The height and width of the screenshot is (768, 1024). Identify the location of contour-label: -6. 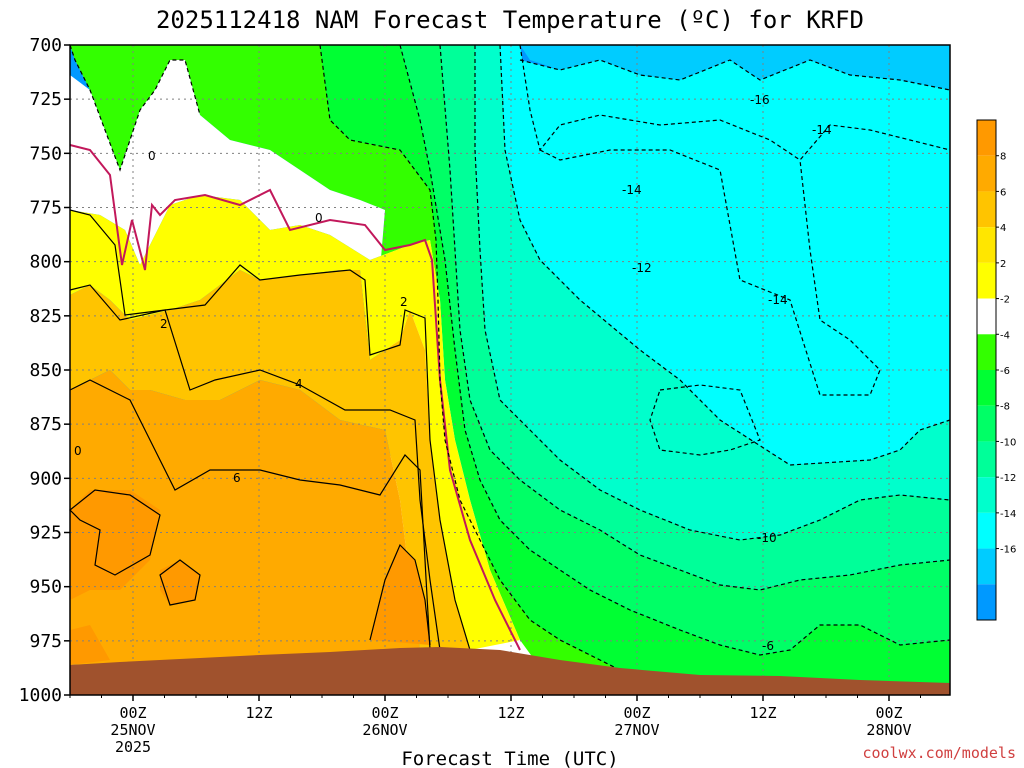
(768, 646).